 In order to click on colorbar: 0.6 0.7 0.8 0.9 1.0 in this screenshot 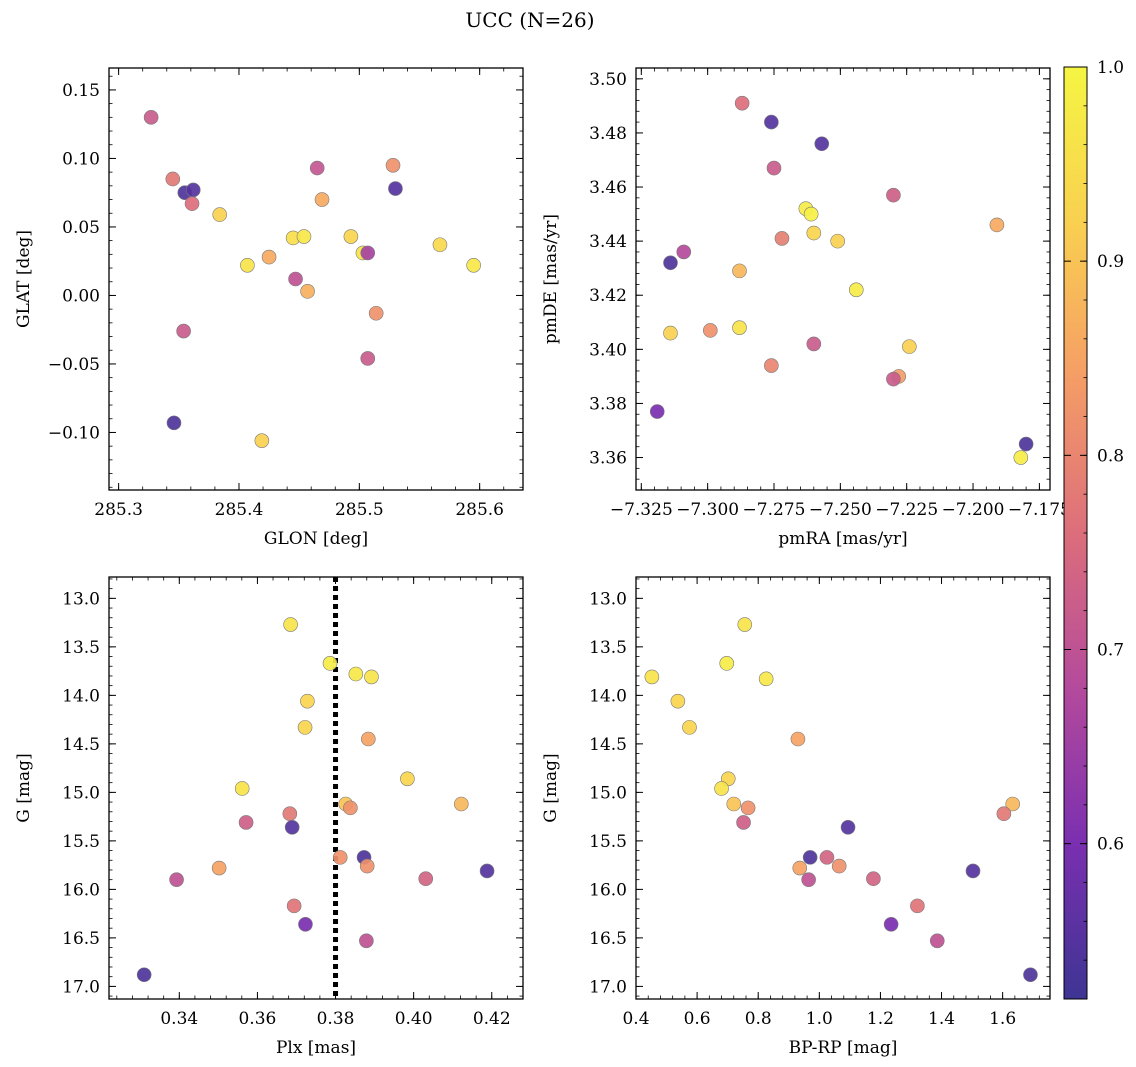, I will do `click(1093, 529)`.